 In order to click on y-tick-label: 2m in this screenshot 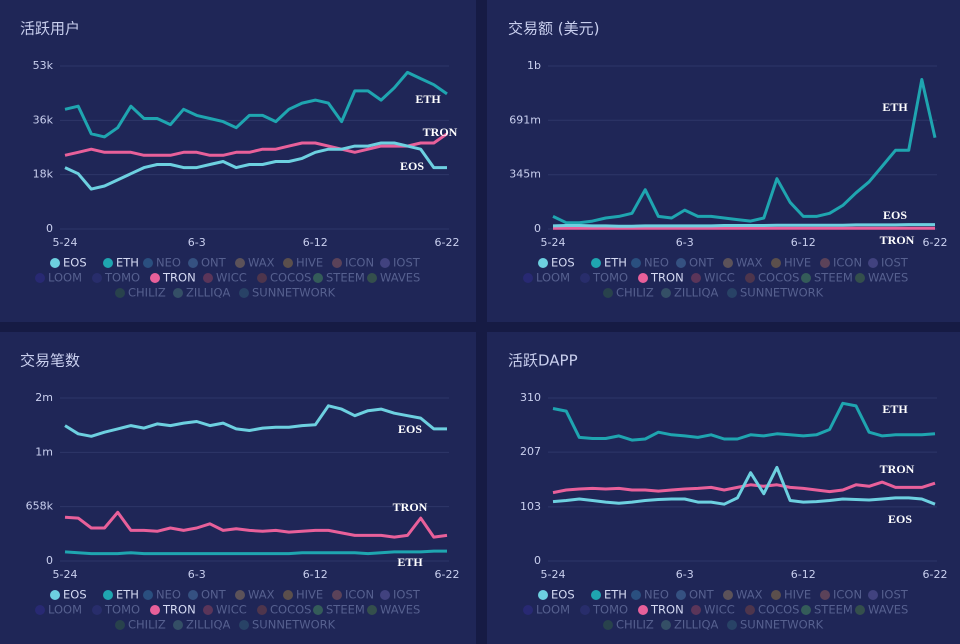, I will do `click(44, 397)`.